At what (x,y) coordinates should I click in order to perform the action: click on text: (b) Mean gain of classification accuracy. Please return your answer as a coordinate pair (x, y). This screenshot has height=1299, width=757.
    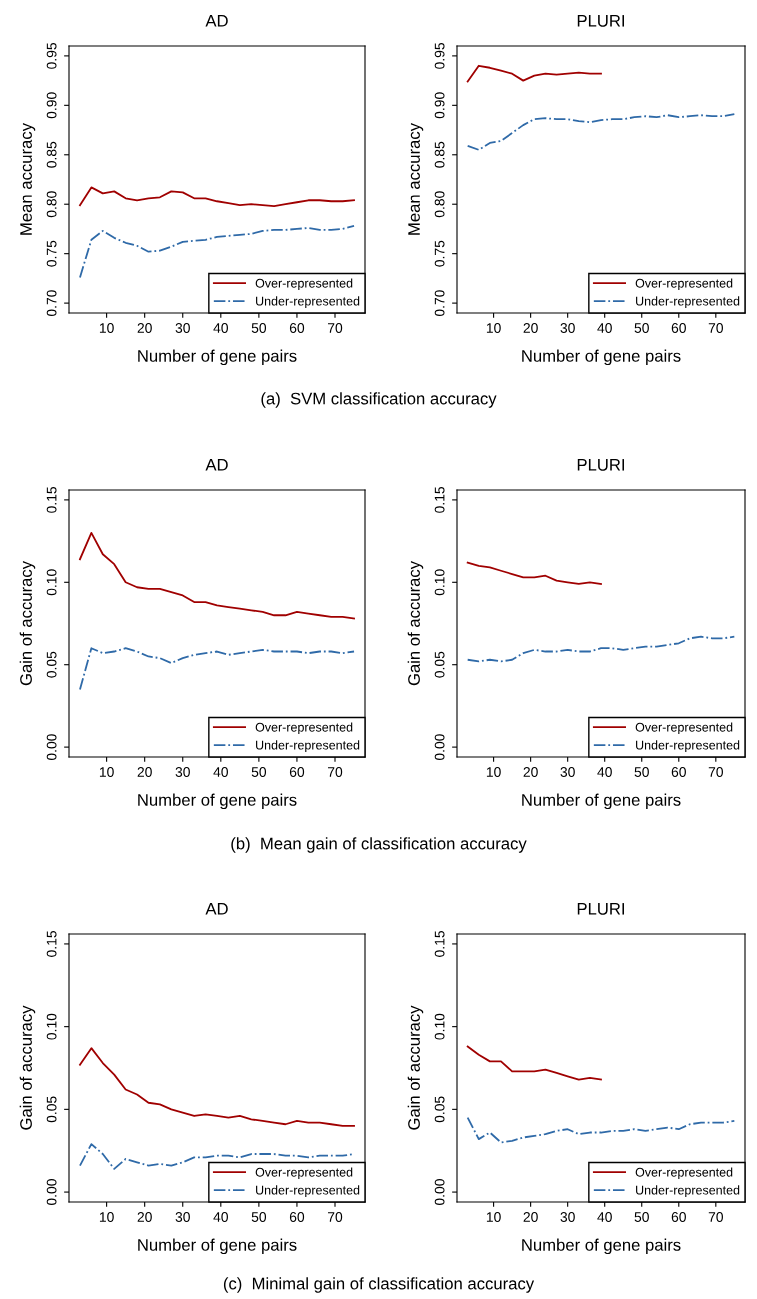
    Looking at the image, I should click on (379, 845).